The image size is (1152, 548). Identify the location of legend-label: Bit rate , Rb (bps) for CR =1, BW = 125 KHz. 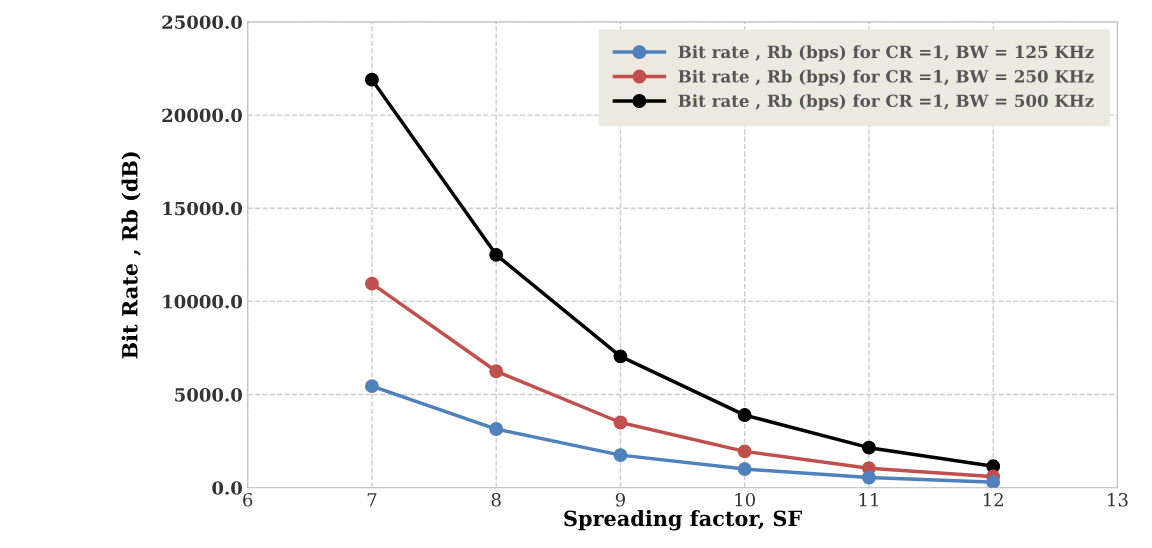
(886, 53).